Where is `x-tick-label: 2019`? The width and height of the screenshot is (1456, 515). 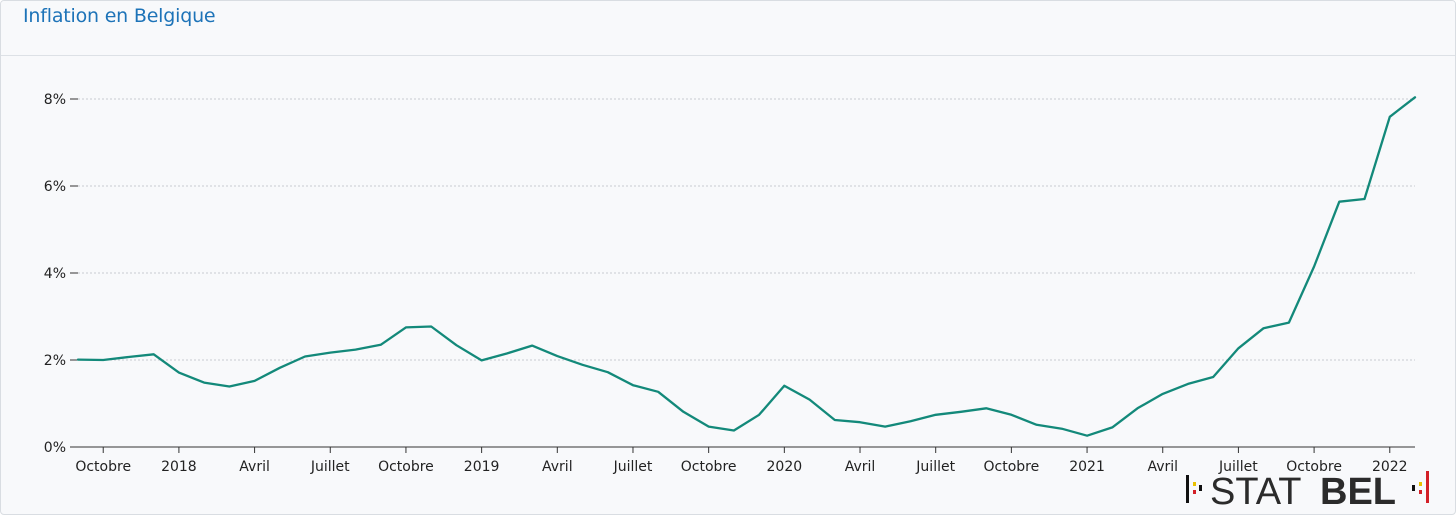 x-tick-label: 2019 is located at coordinates (482, 467).